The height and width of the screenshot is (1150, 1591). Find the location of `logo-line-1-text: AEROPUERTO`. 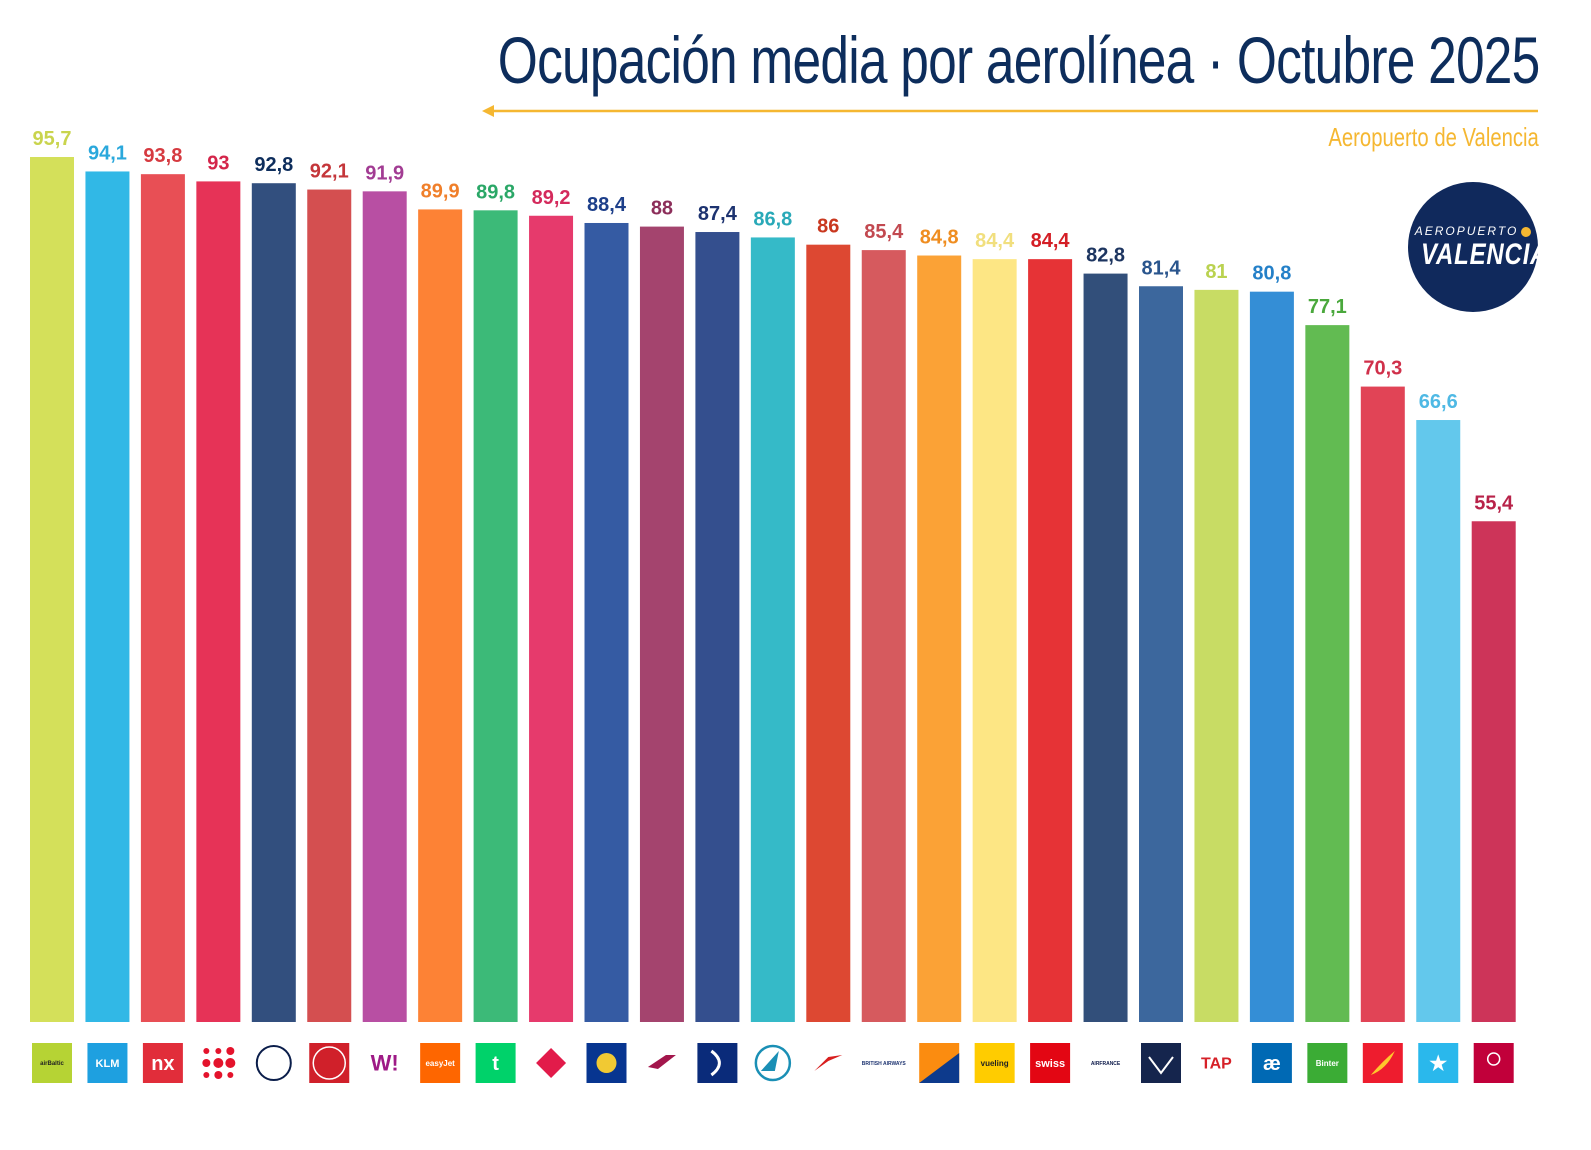

logo-line-1-text: AEROPUERTO is located at coordinates (1466, 231).